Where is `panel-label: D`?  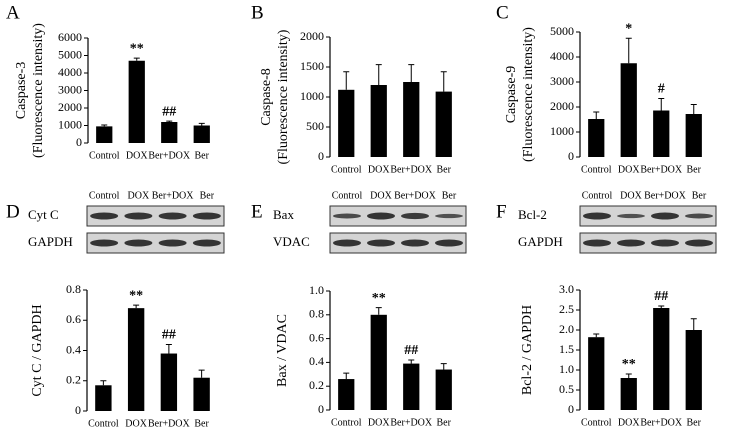 panel-label: D is located at coordinates (13, 211).